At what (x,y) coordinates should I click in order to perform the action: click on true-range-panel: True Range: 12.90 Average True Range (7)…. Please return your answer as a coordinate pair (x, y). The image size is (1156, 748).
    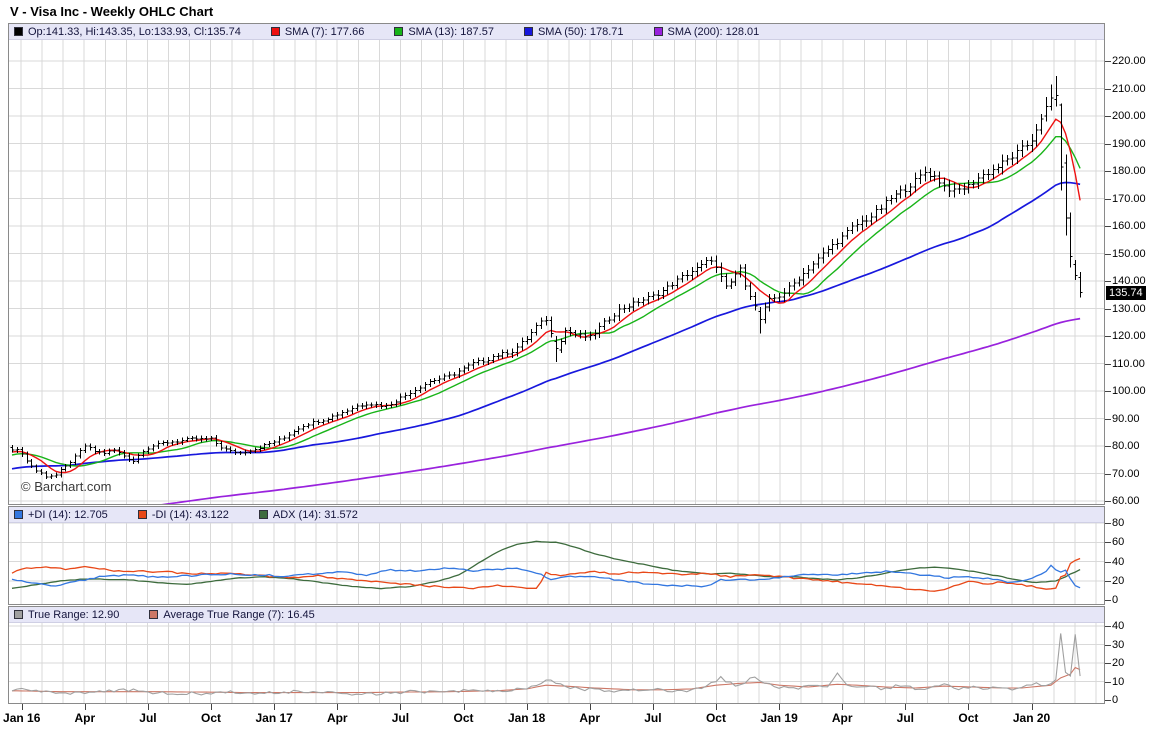
    Looking at the image, I should click on (556, 655).